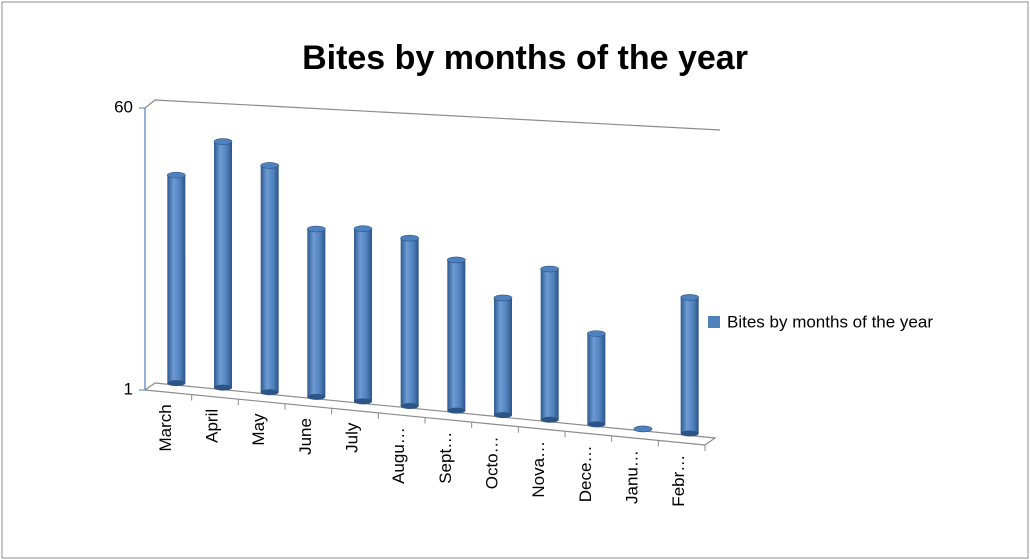  Describe the element at coordinates (351, 437) in the screenshot. I see `x-tick-label: July` at that location.